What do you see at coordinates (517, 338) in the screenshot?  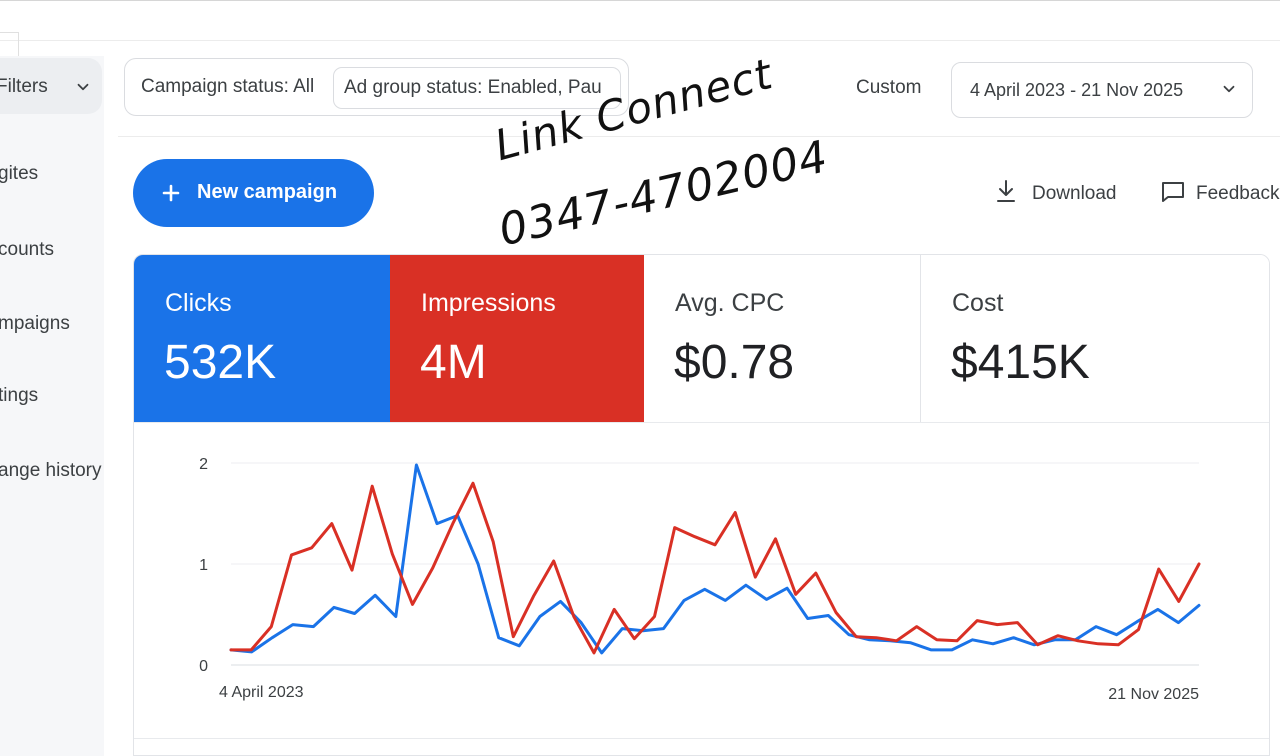 I see `metric-impressions: Impressions 4M` at bounding box center [517, 338].